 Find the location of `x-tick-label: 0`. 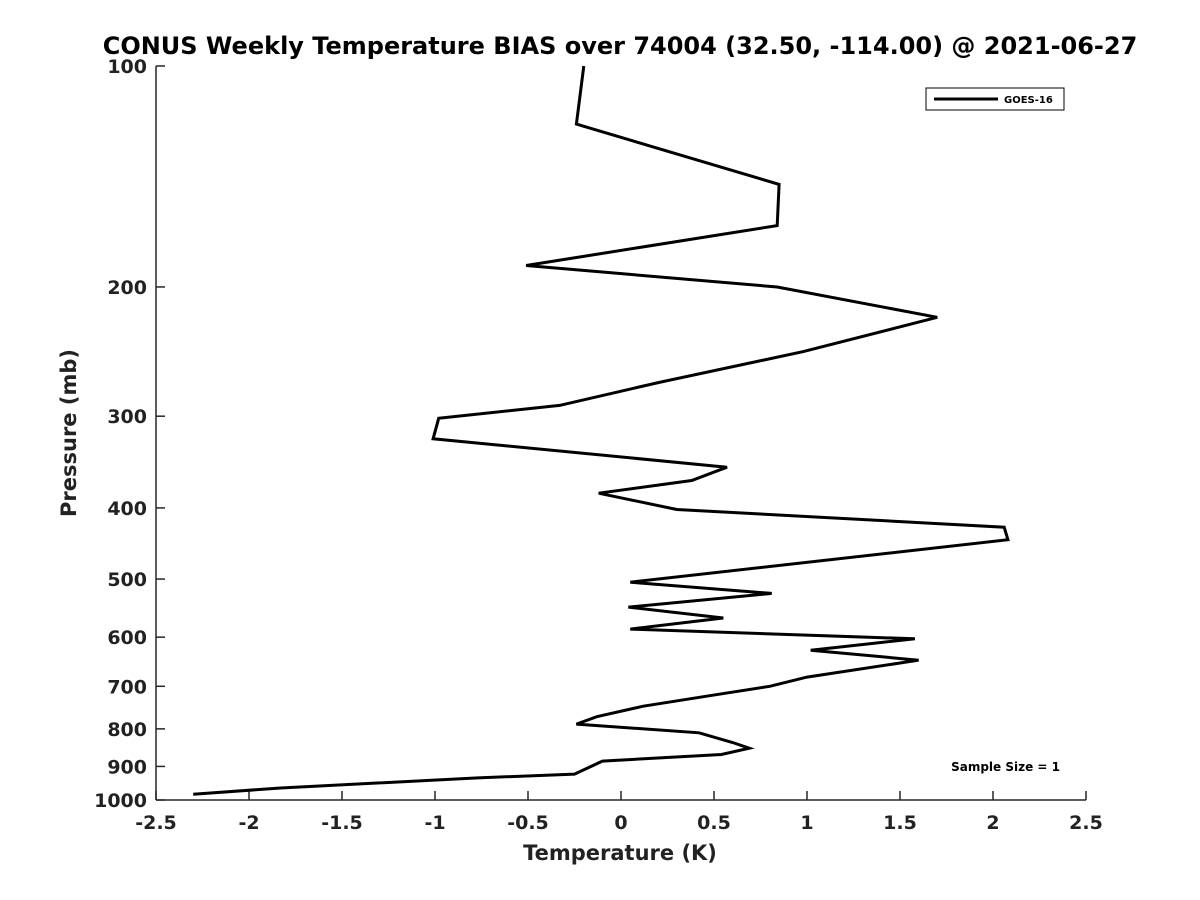

x-tick-label: 0 is located at coordinates (620, 823).